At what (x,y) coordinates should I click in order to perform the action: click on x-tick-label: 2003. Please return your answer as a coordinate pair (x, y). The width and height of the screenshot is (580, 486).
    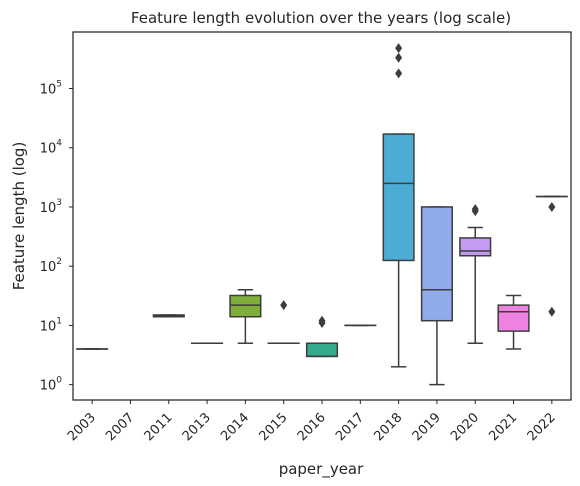
    Looking at the image, I should click on (82, 427).